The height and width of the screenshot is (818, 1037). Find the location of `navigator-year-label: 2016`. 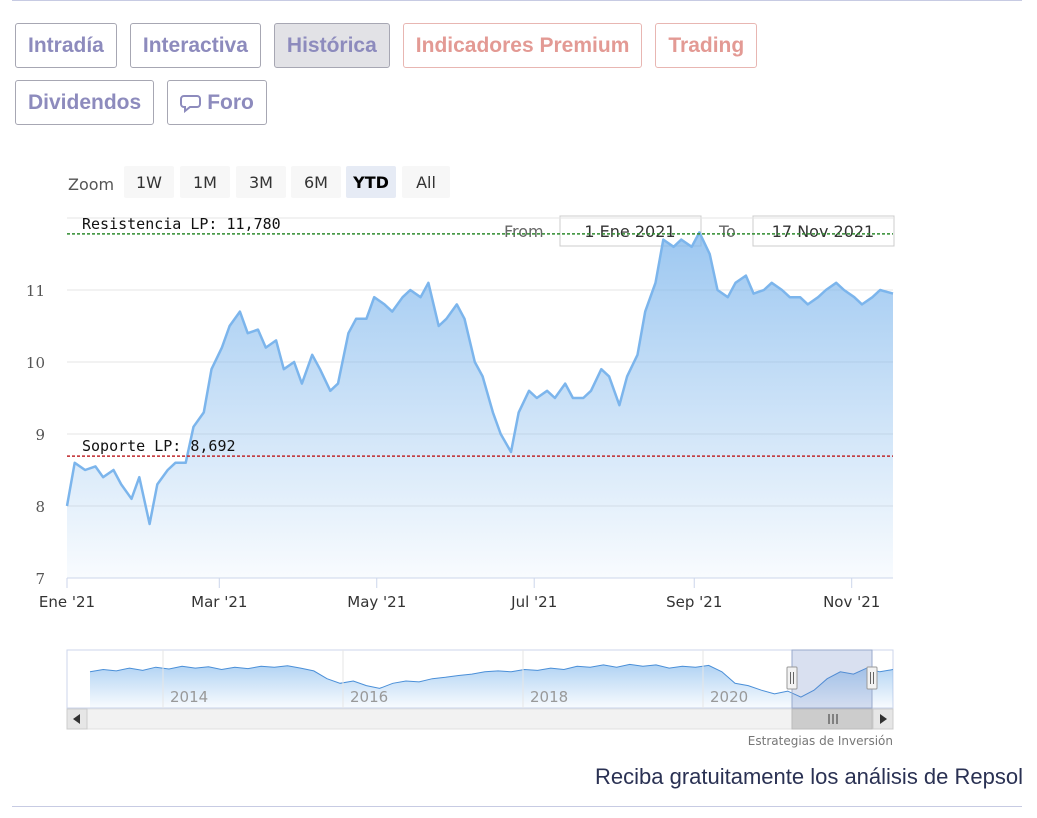

navigator-year-label: 2016 is located at coordinates (369, 697).